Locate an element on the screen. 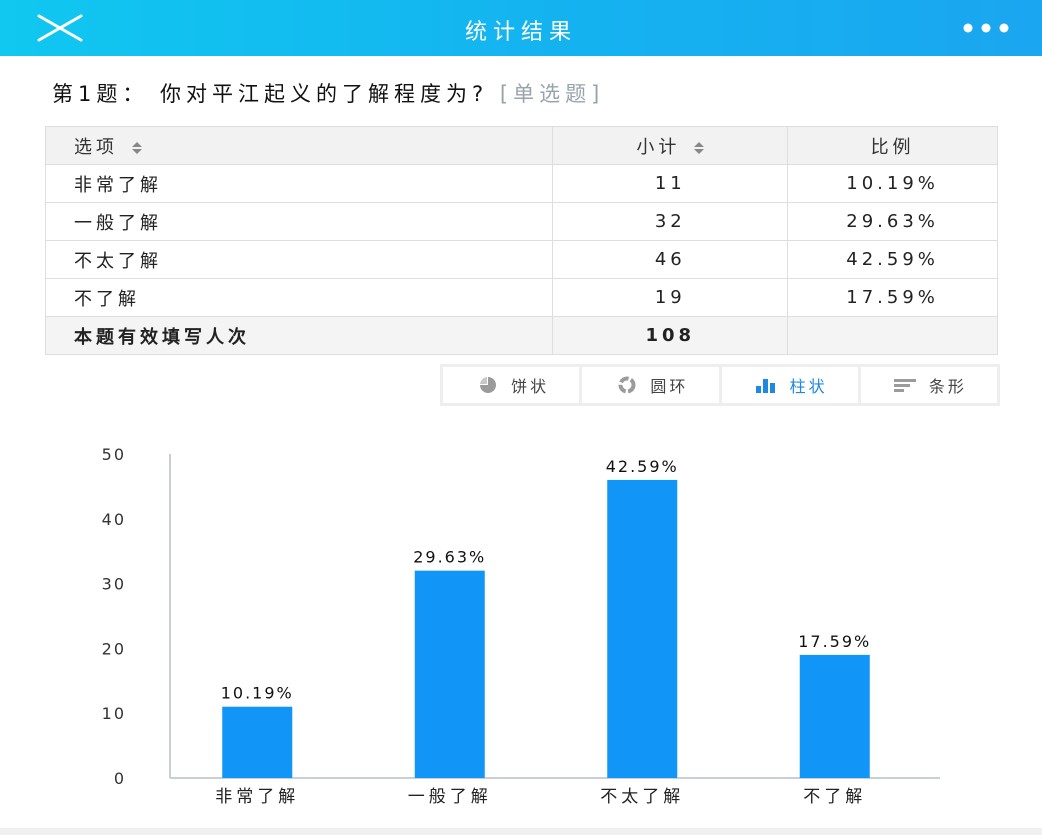 Image resolution: width=1042 pixels, height=835 pixels. horizontal-bar-icon is located at coordinates (904, 385).